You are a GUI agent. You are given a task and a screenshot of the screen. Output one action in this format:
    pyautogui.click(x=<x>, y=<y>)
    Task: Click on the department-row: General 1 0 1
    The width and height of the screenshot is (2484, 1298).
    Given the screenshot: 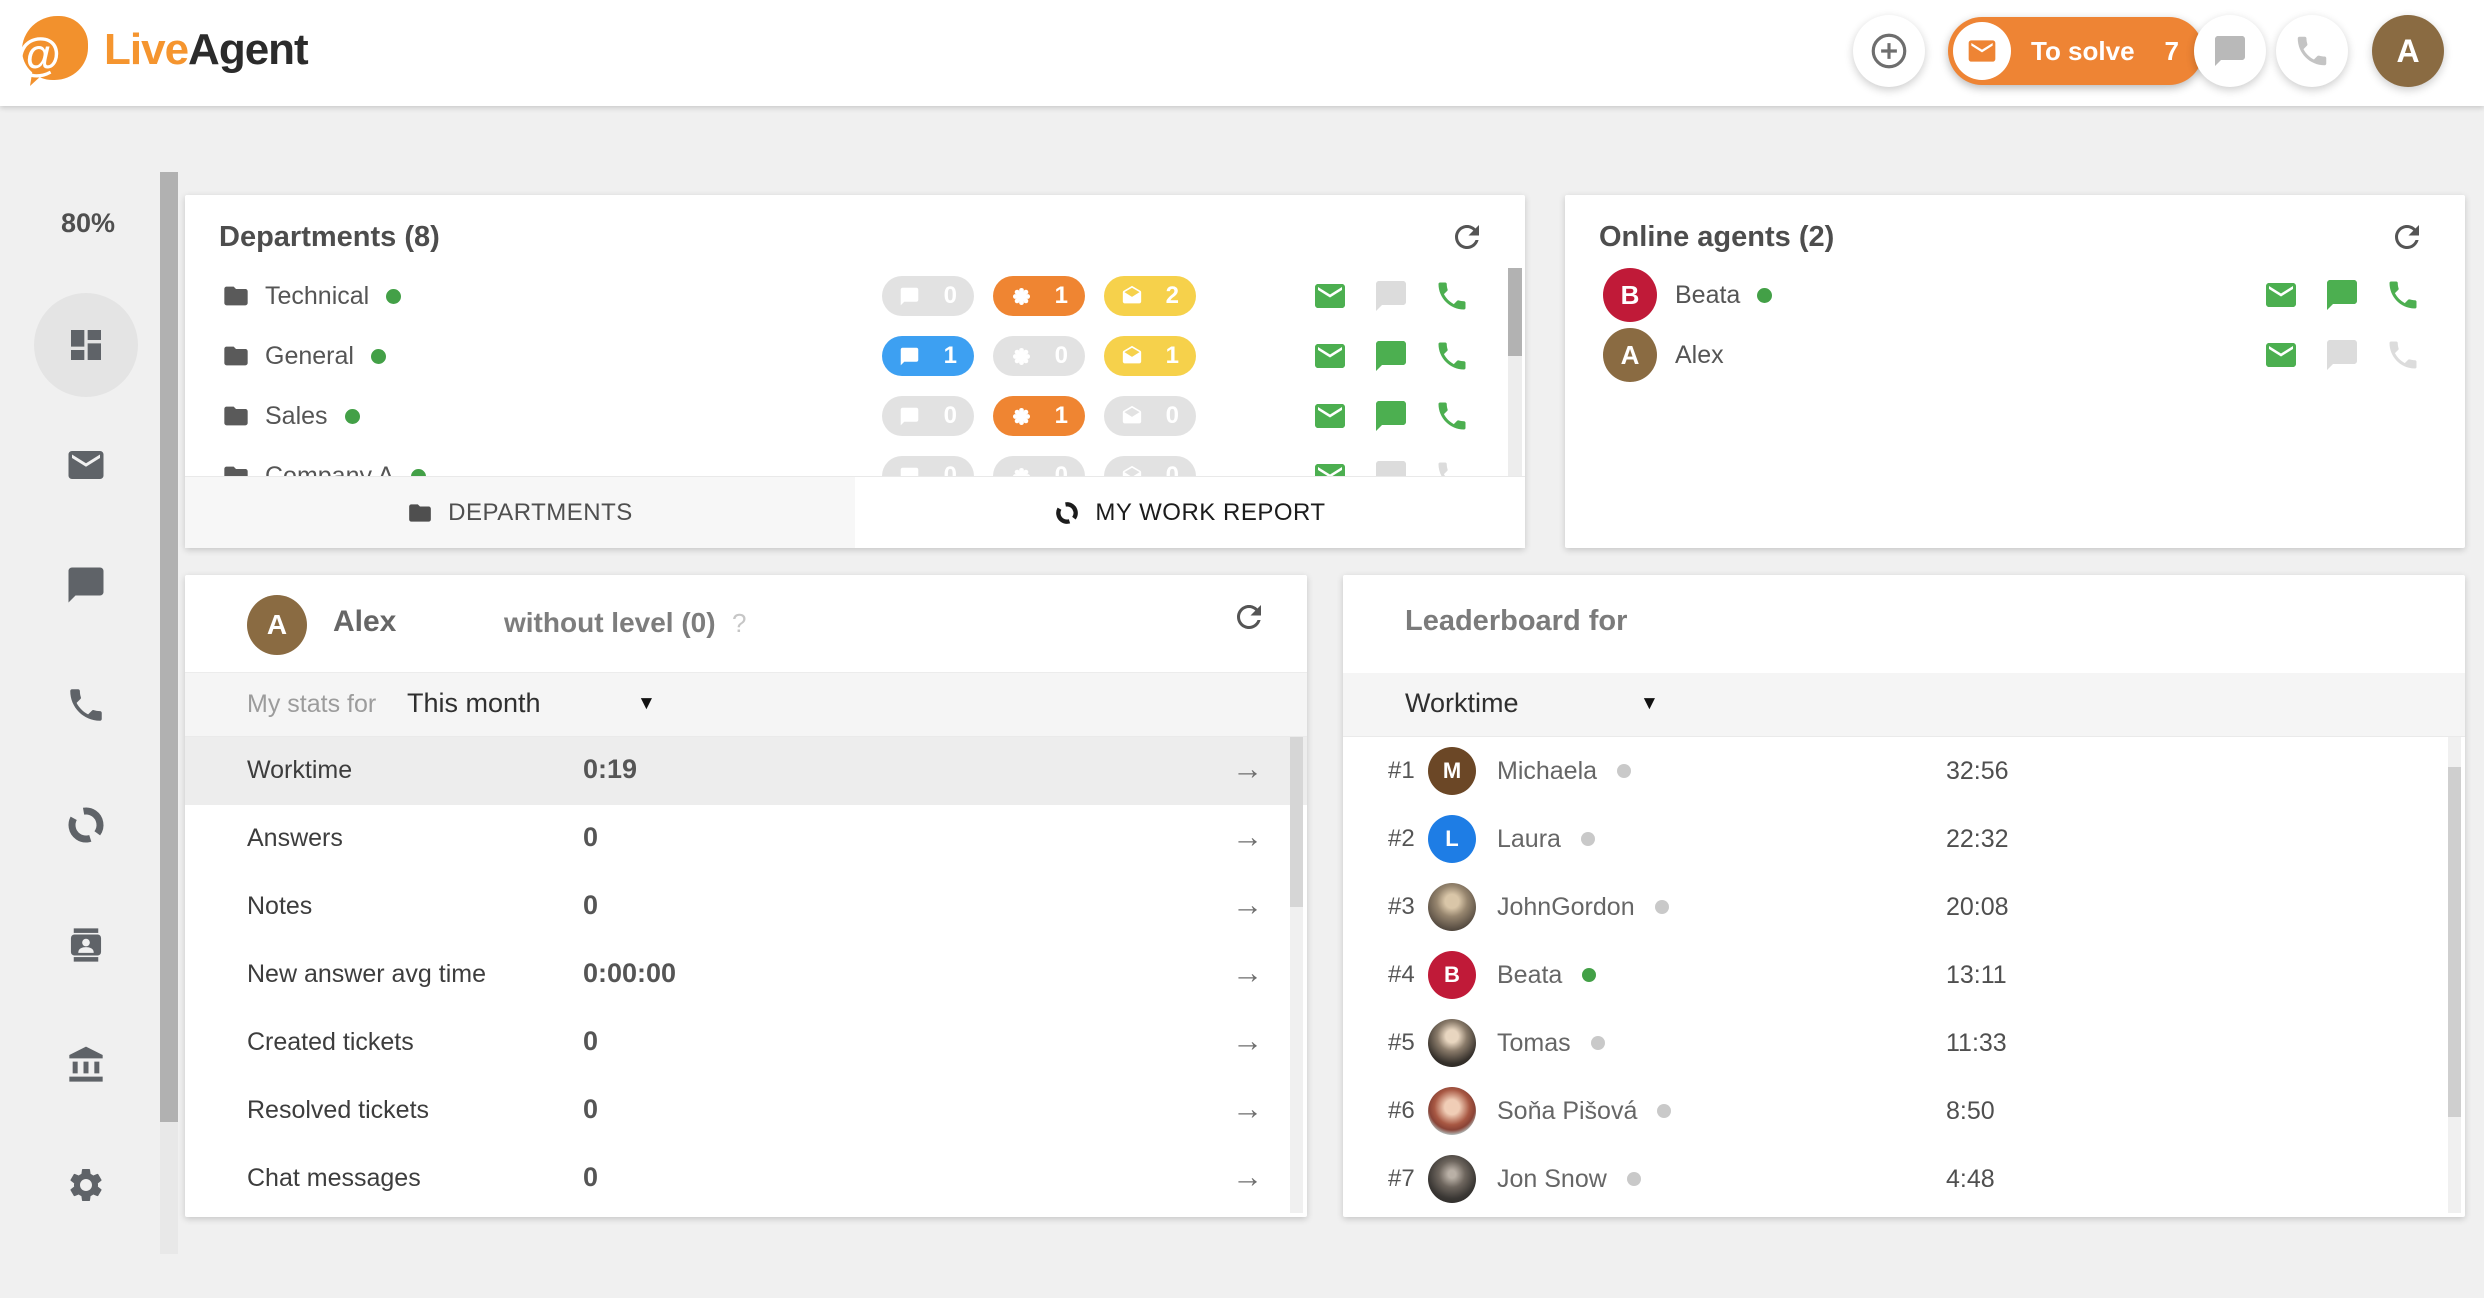 What is the action you would take?
    pyautogui.click(x=855, y=356)
    